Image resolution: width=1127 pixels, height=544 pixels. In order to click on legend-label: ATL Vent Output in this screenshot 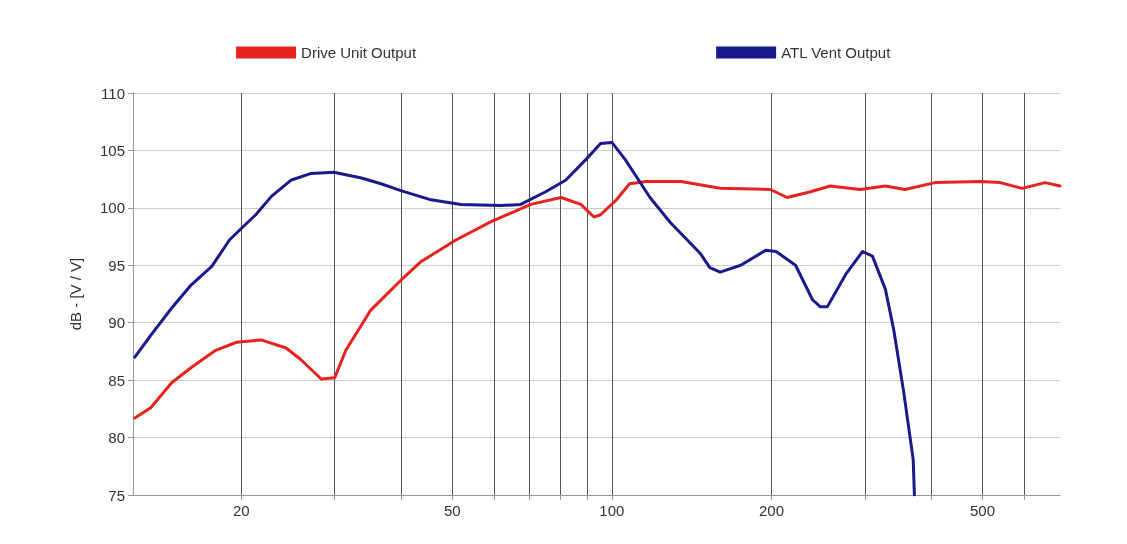, I will do `click(836, 52)`.